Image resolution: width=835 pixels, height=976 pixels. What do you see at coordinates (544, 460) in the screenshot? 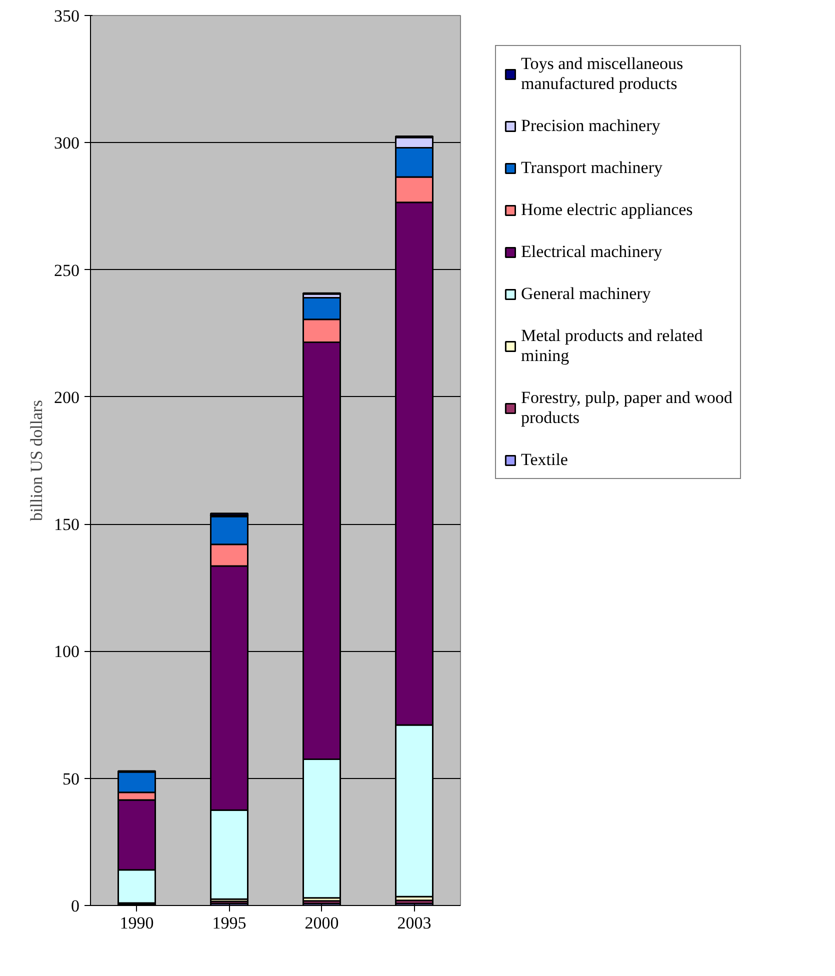
I see `legend-label: Textile` at bounding box center [544, 460].